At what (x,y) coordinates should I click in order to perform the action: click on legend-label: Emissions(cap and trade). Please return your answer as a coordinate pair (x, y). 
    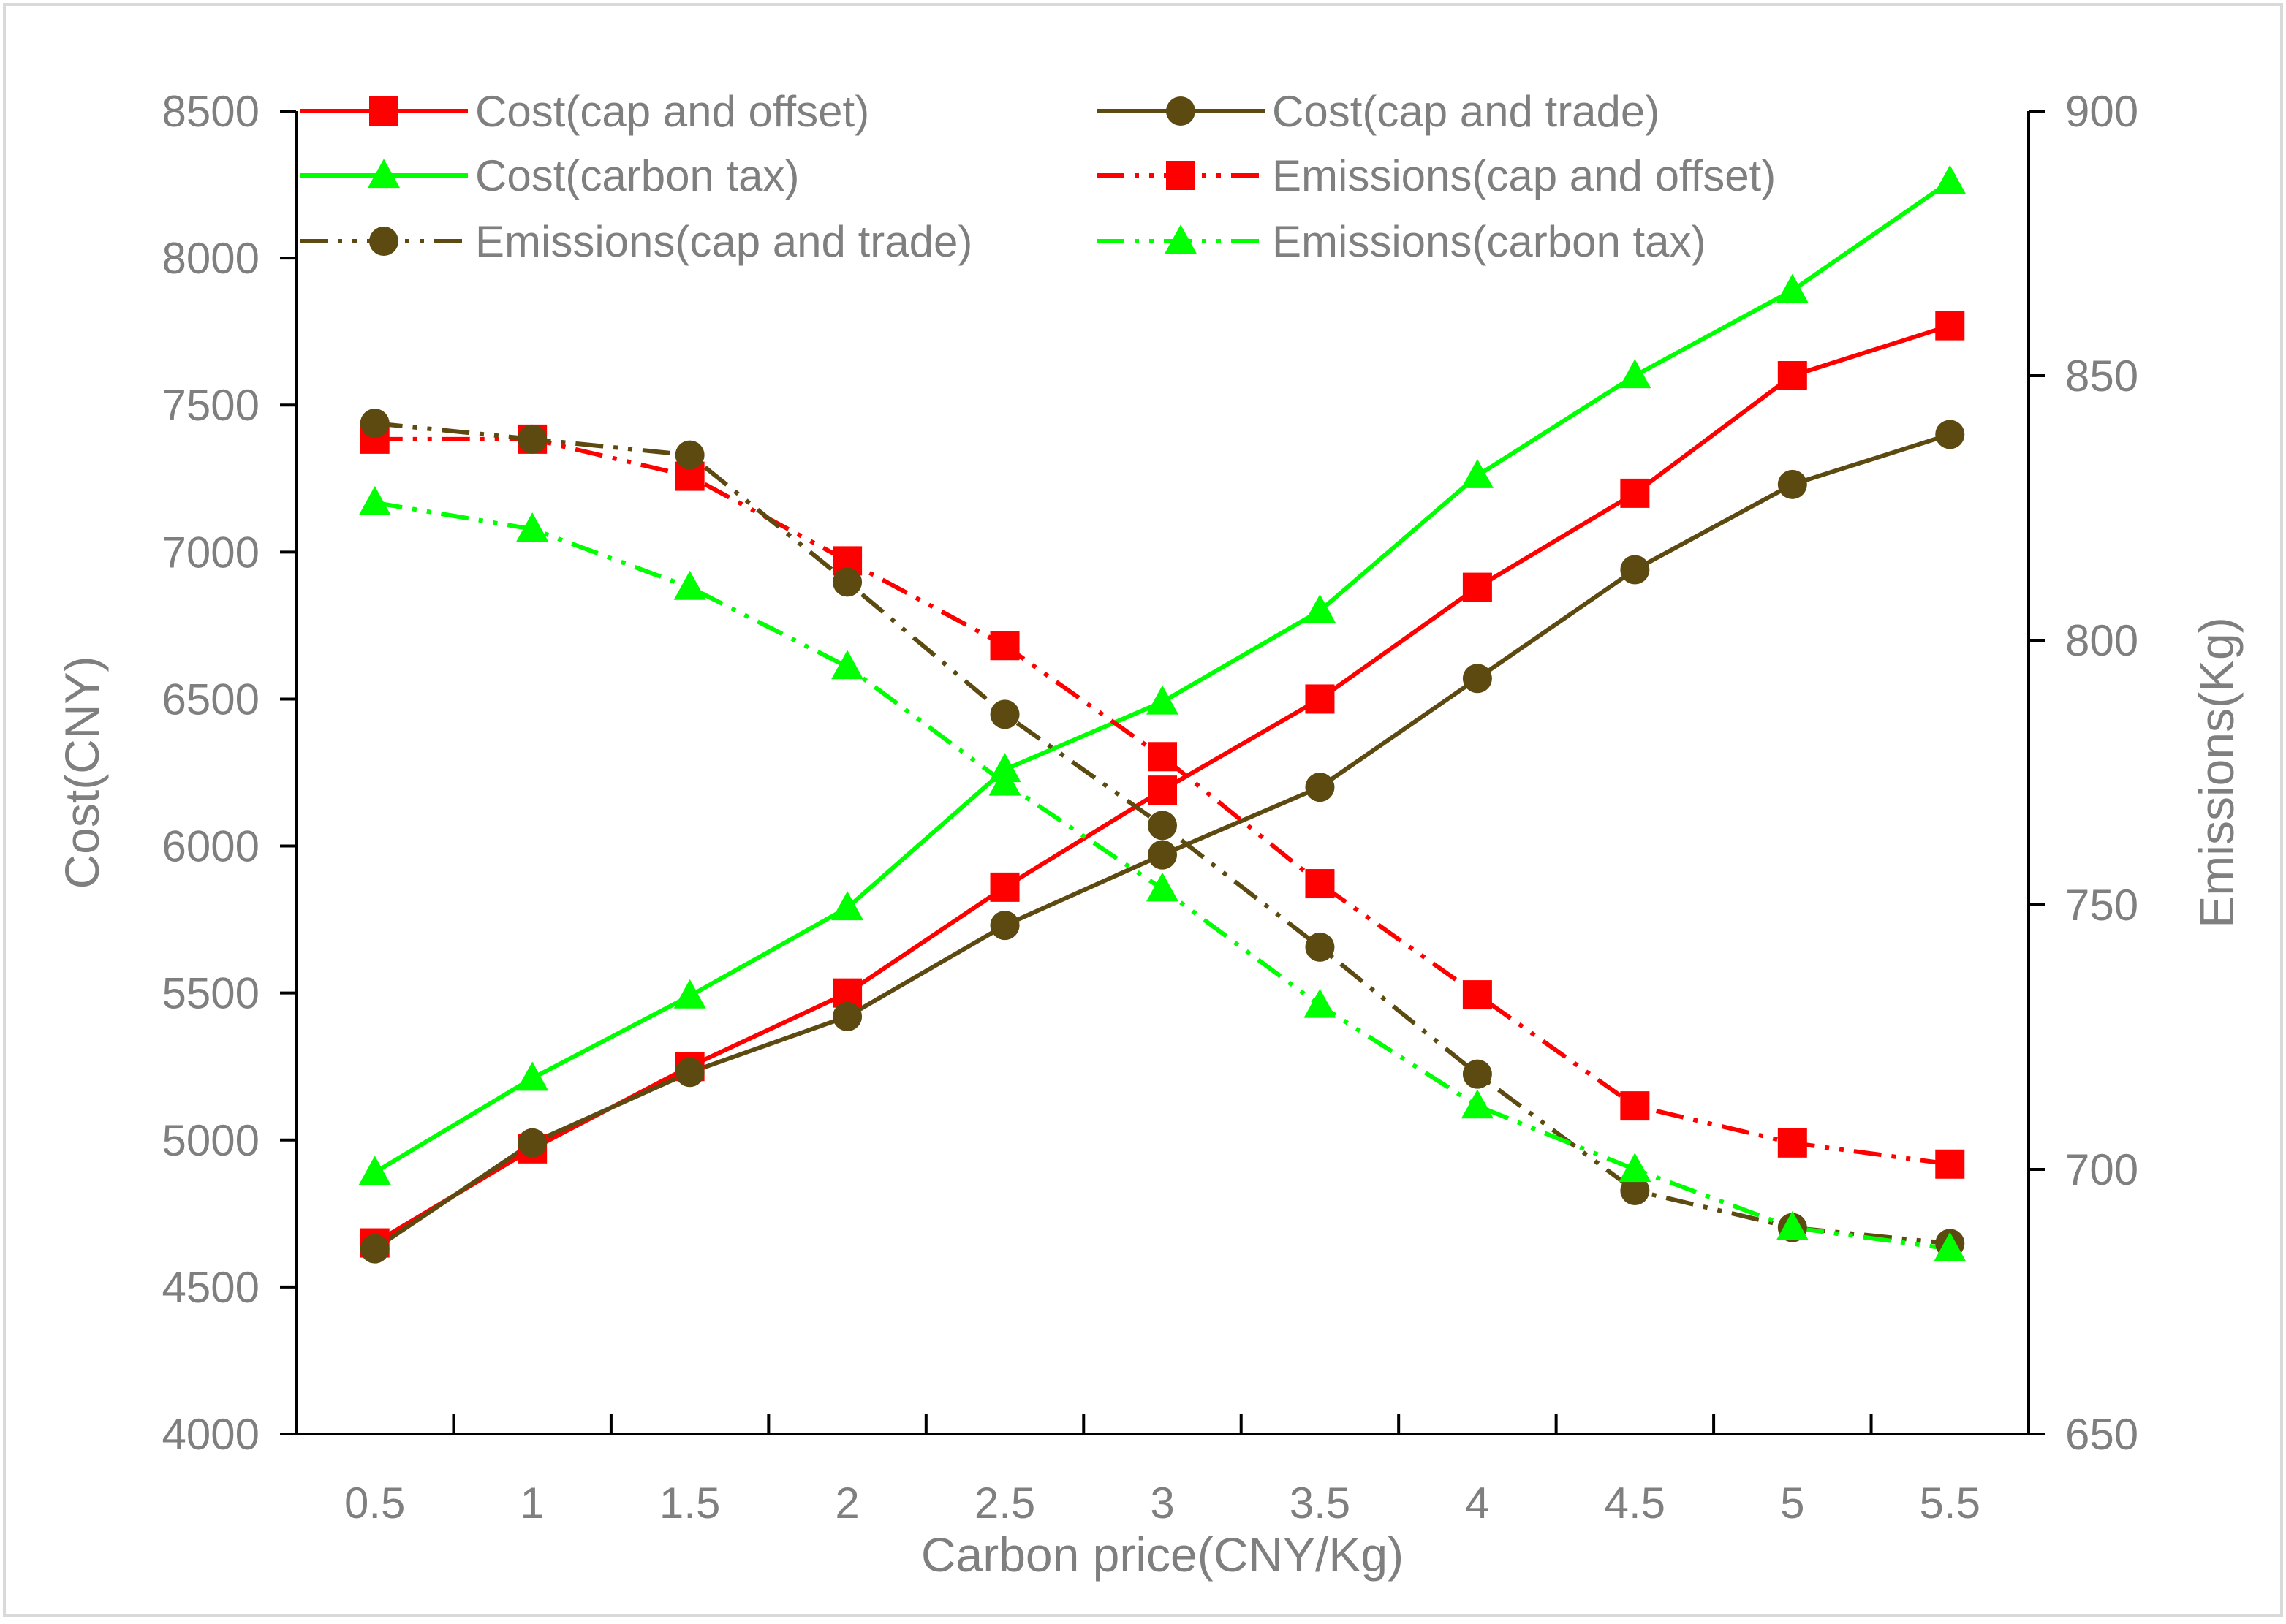
    Looking at the image, I should click on (723, 242).